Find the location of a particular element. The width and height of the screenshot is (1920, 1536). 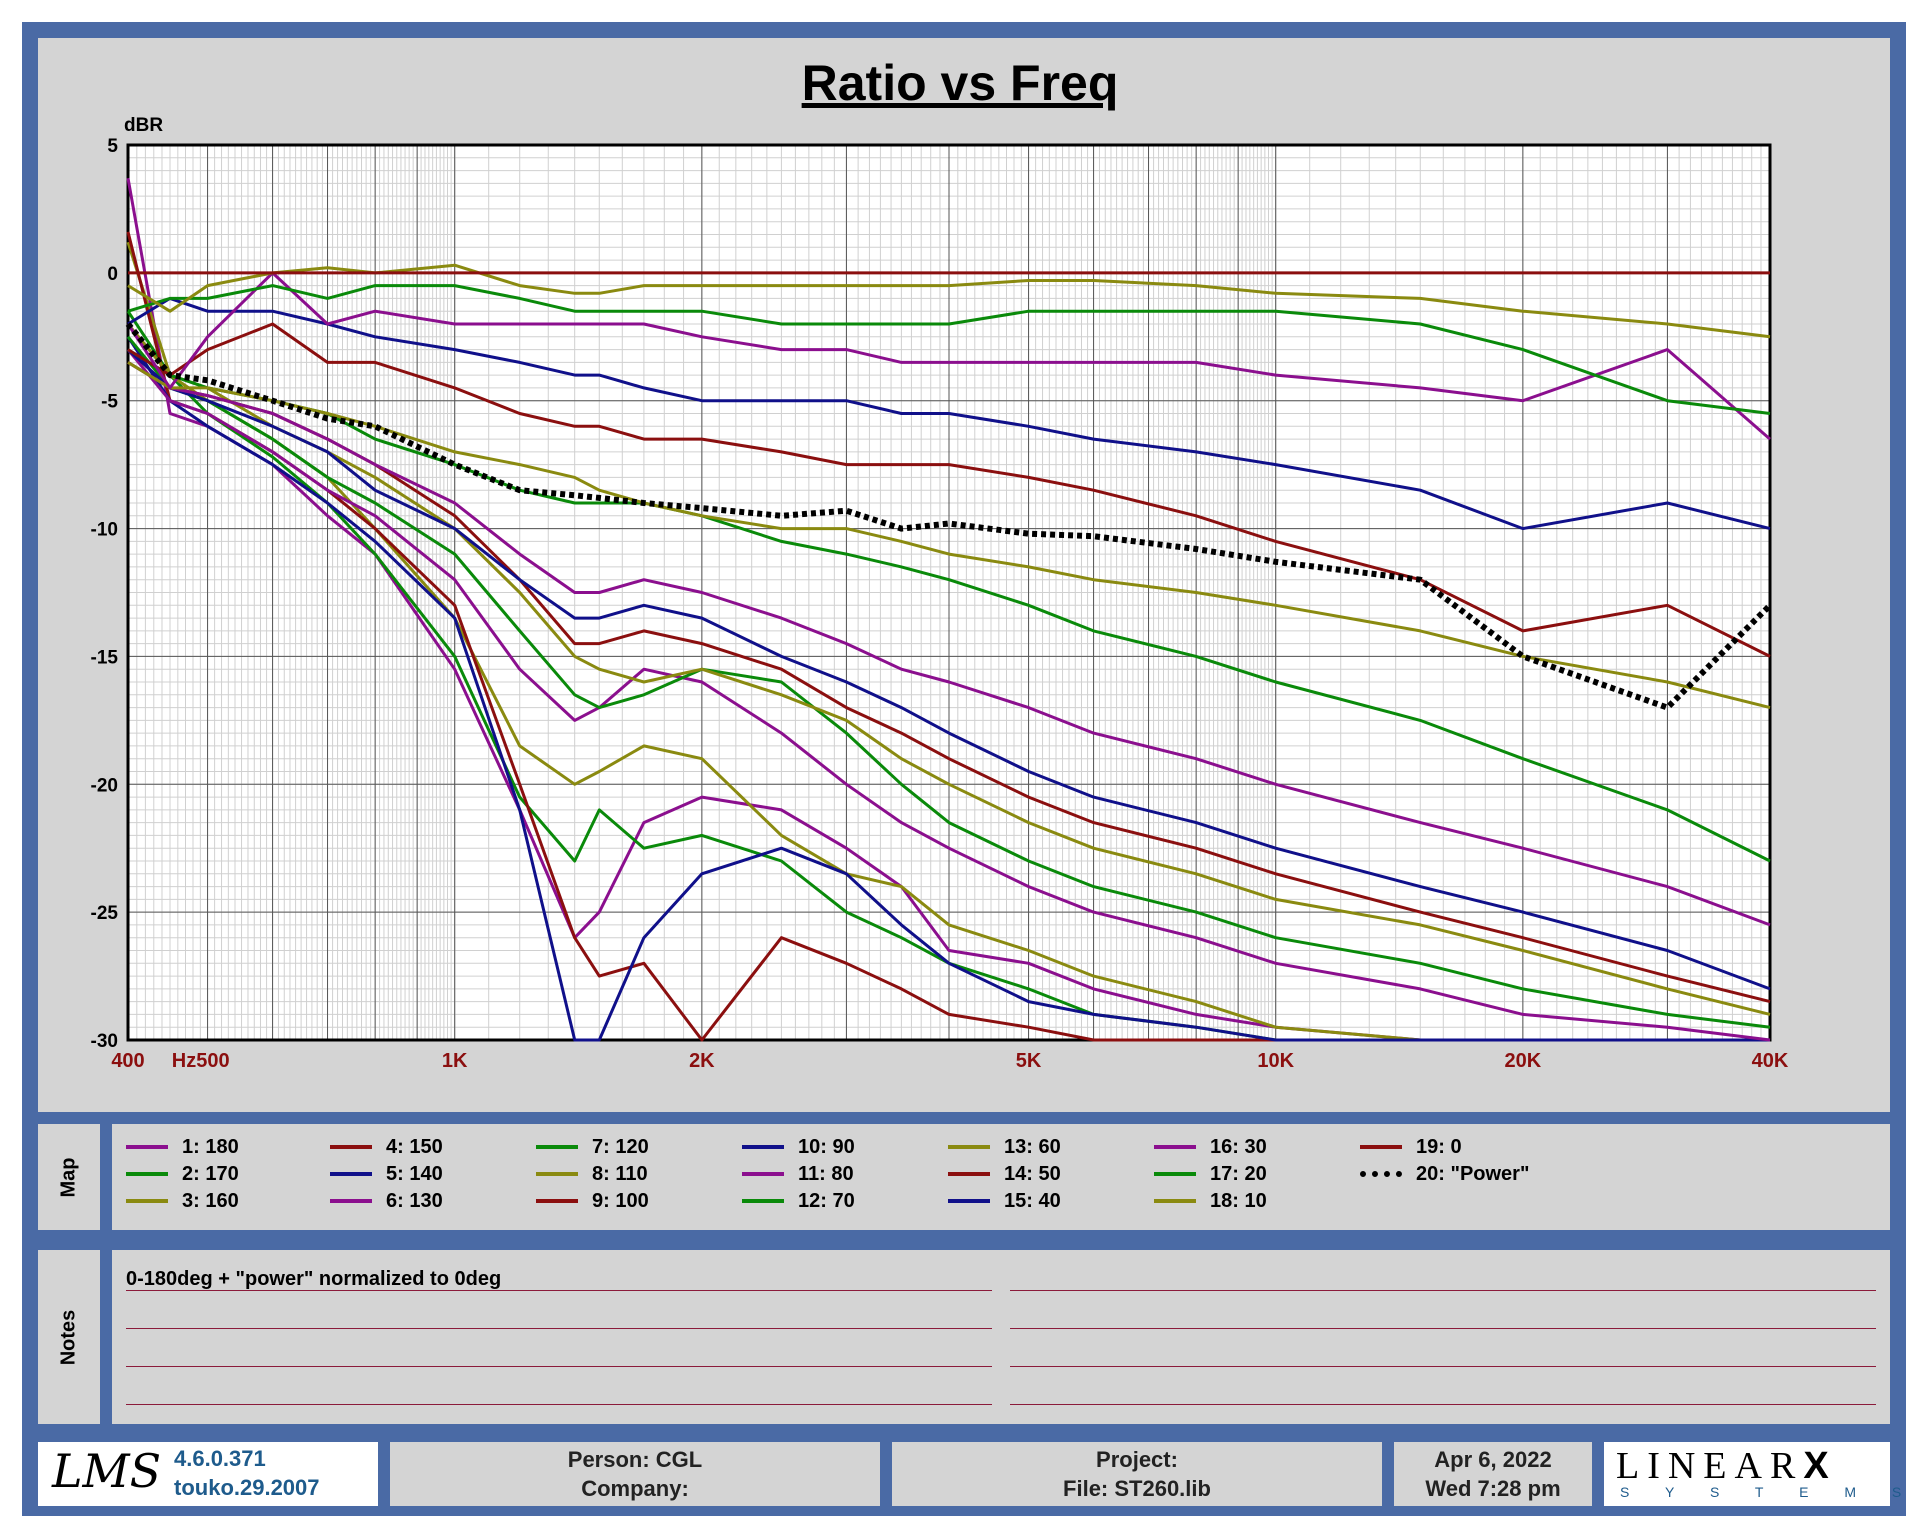

legend-item: 1: 180 is located at coordinates (182, 1147).